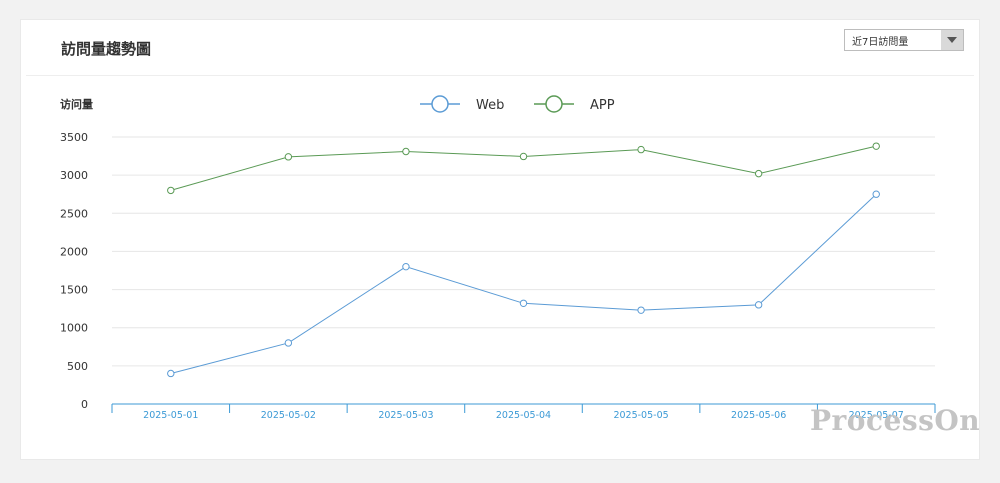 This screenshot has height=483, width=1000. What do you see at coordinates (170, 415) in the screenshot?
I see `x-tick-label: 2025-05-01` at bounding box center [170, 415].